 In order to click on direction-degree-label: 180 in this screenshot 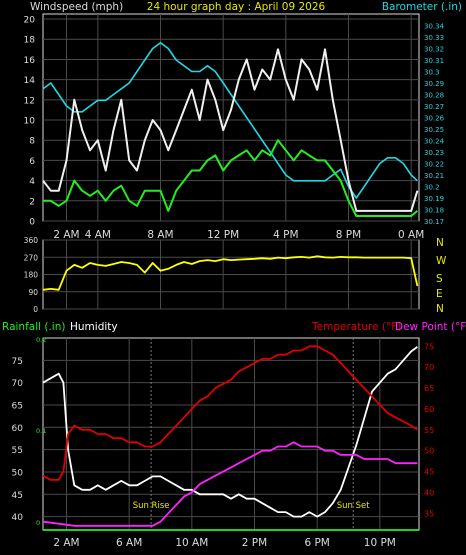, I will do `click(31, 275)`.